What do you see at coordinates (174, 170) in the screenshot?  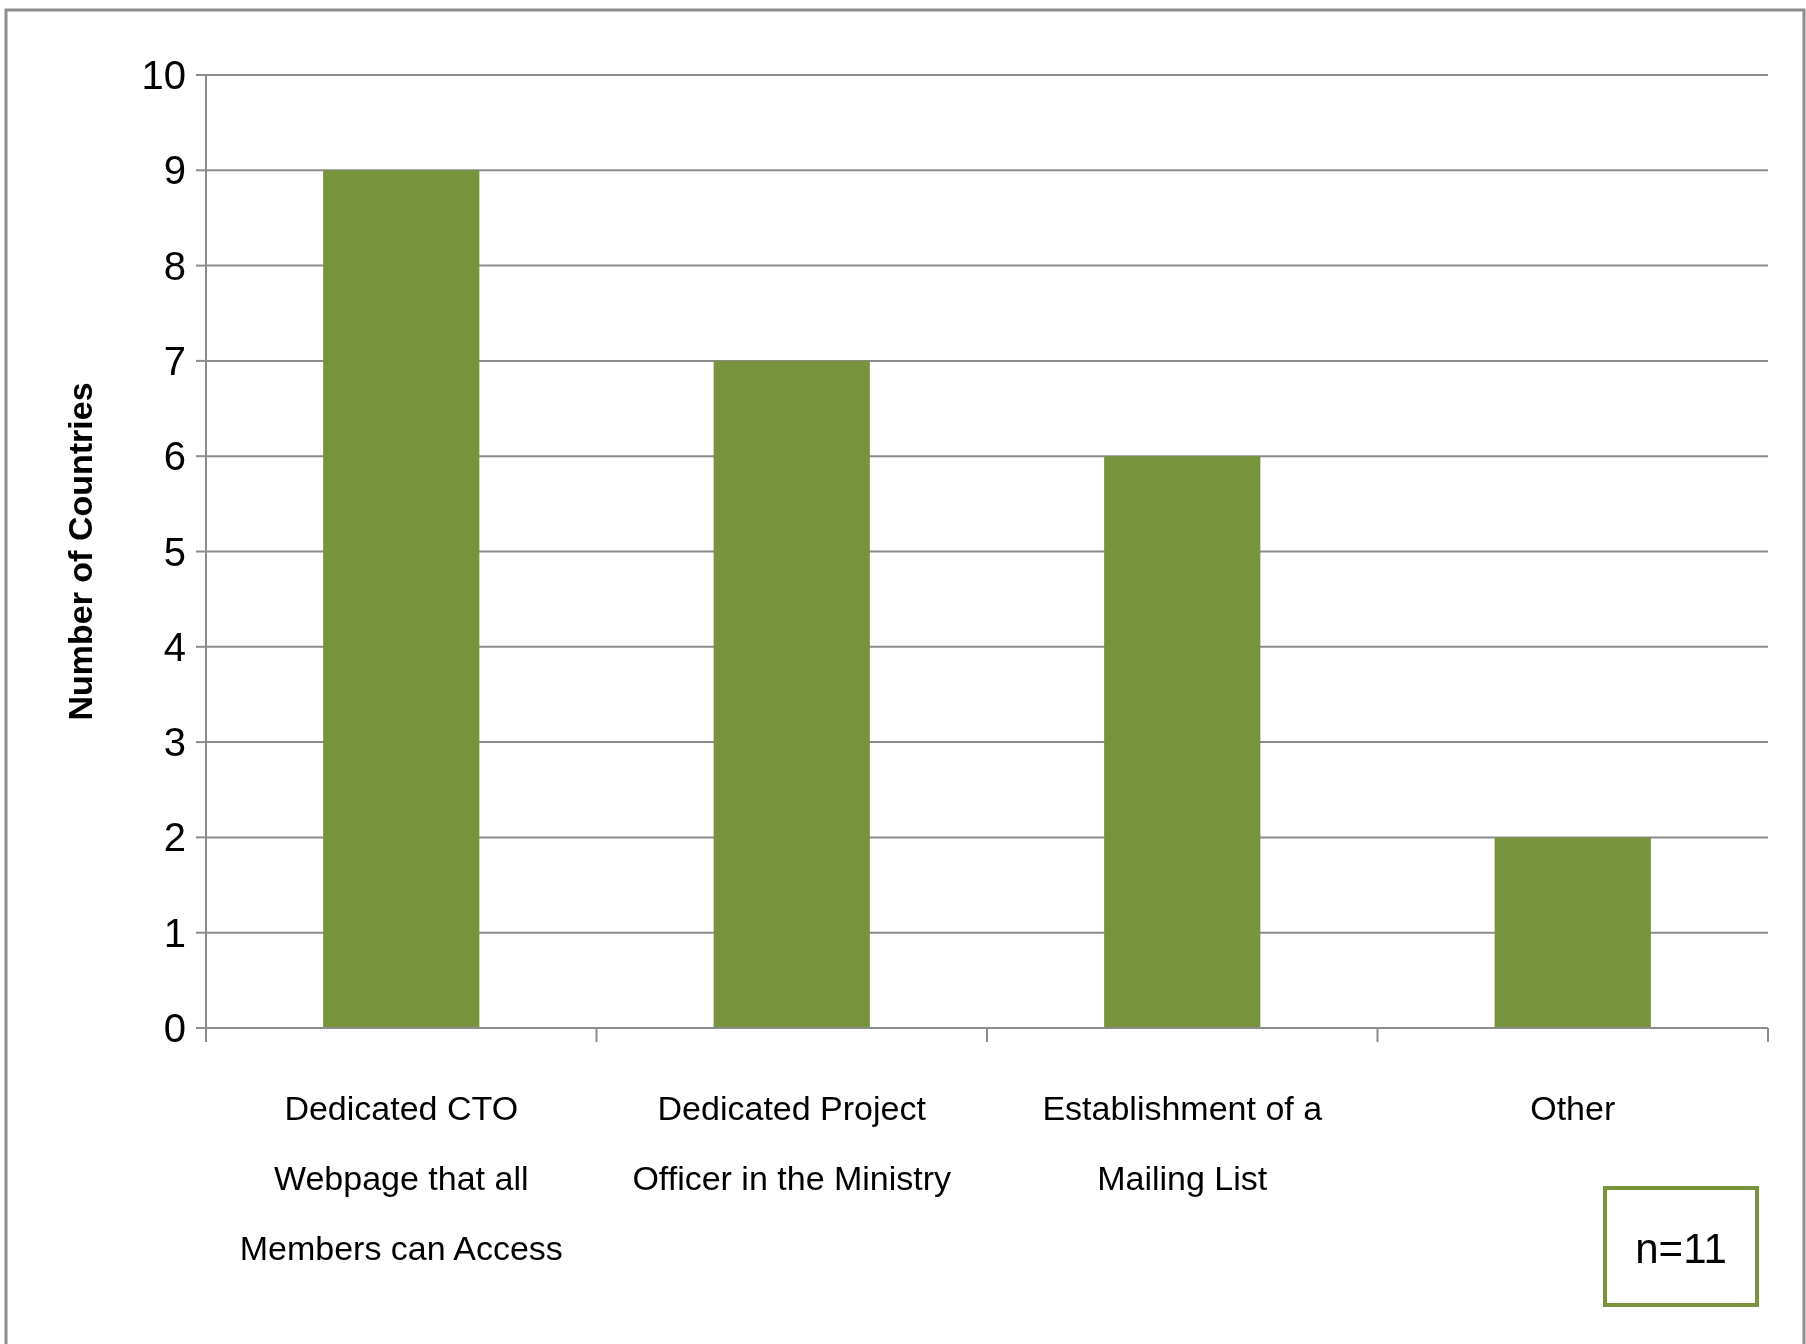 I see `y-tick-label: 9` at bounding box center [174, 170].